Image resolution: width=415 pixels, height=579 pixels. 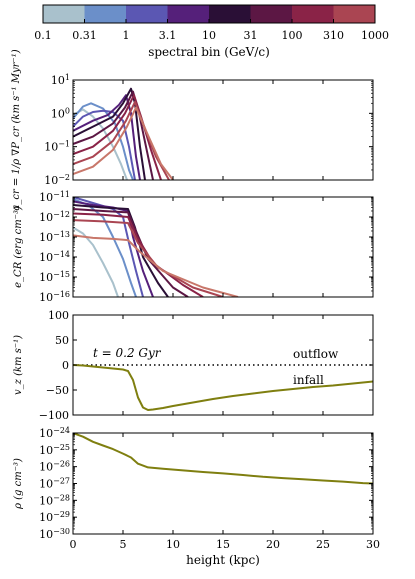 What do you see at coordinates (54, 433) in the screenshot?
I see `y-tick-label: 10⁻²⁴` at bounding box center [54, 433].